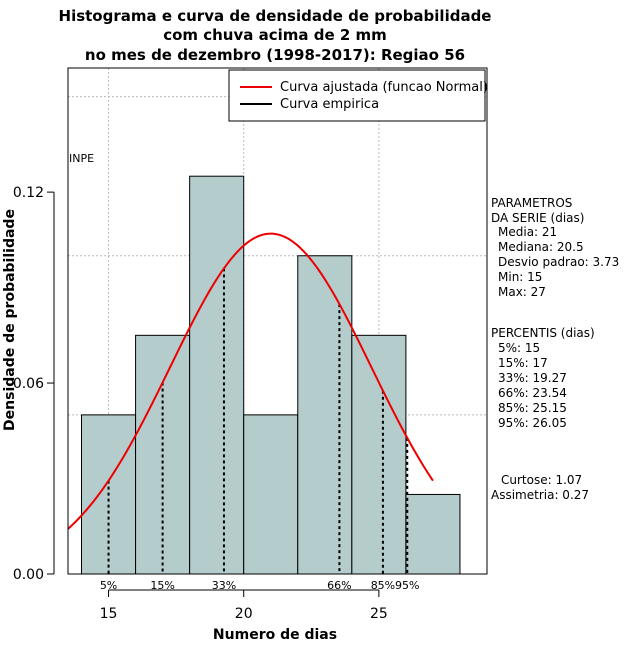  What do you see at coordinates (379, 614) in the screenshot?
I see `x-tick-label-2: 25` at bounding box center [379, 614].